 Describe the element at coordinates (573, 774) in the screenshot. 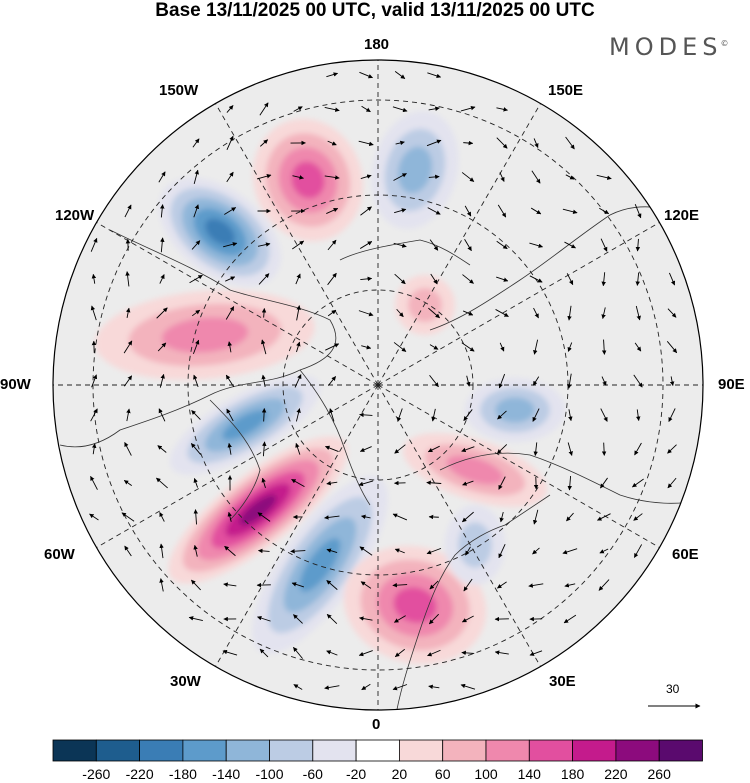

I see `colorbar-tick-label: 180` at that location.